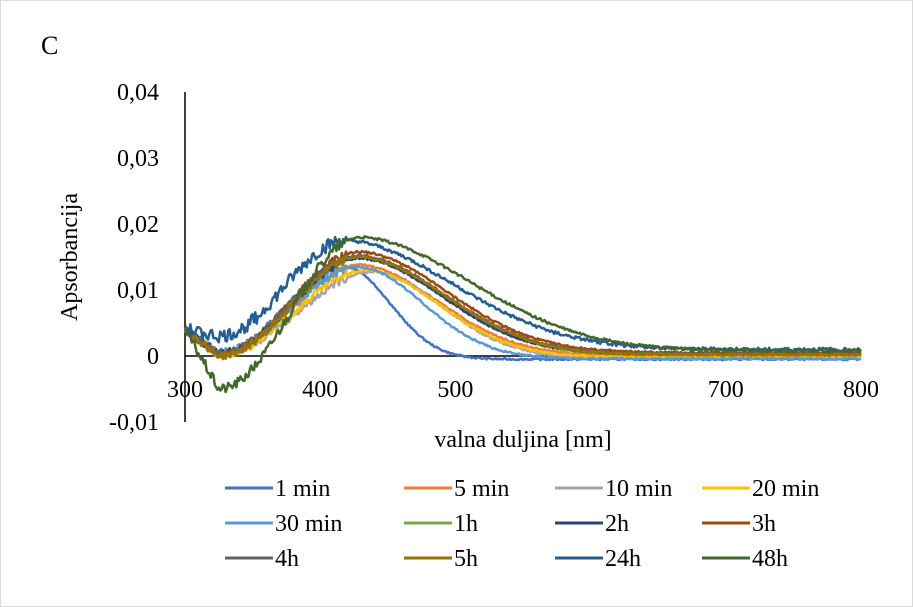 This screenshot has height=607, width=913. I want to click on legend-label: 30 min, so click(308, 524).